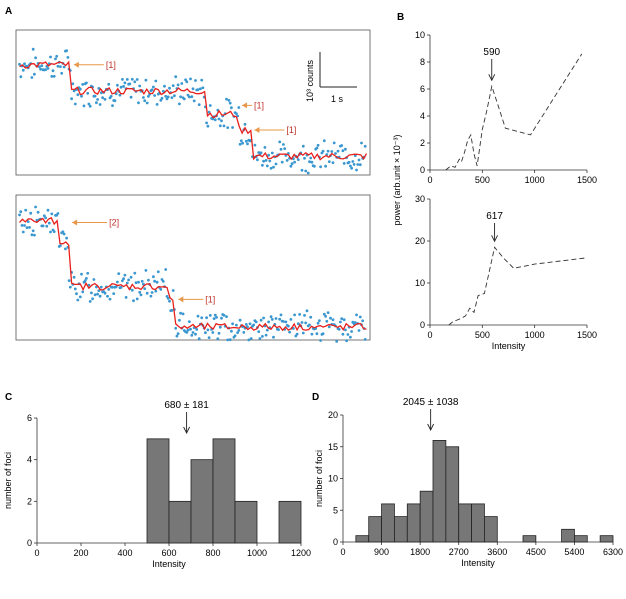  Describe the element at coordinates (111, 65) in the screenshot. I see `step-label: [1]` at that location.